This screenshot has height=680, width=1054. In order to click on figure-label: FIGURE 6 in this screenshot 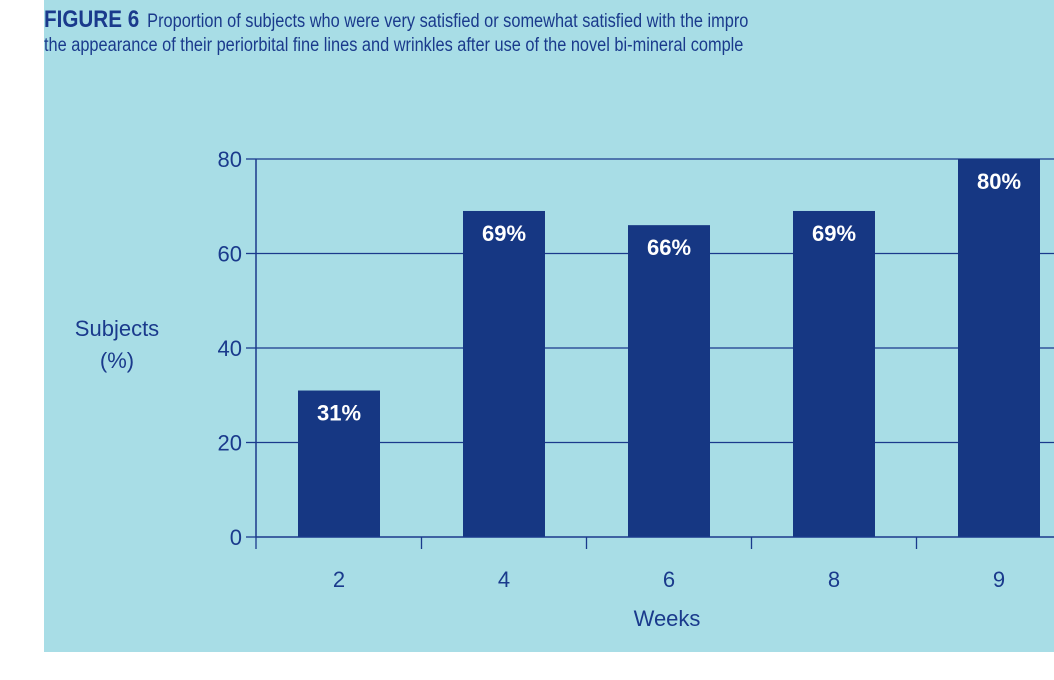, I will do `click(92, 20)`.